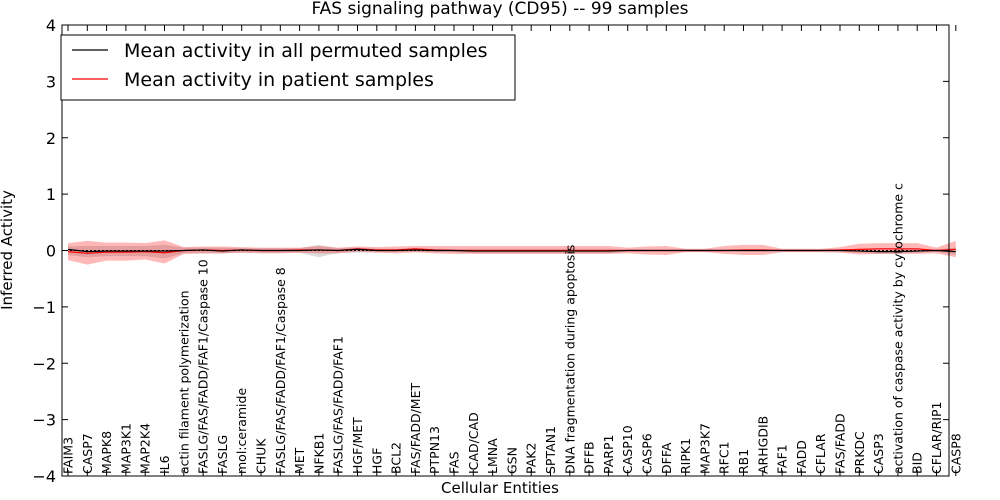 This screenshot has width=1000, height=500. Describe the element at coordinates (279, 80) in the screenshot. I see `legend-label-patient: Mean activity in patient samples` at that location.